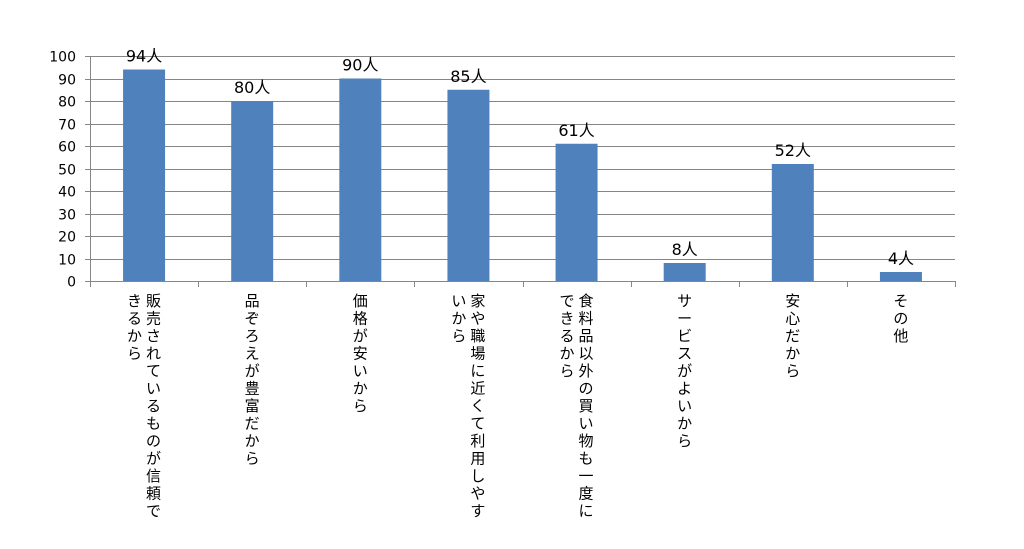  I want to click on category-label-char: 利, so click(477, 441).